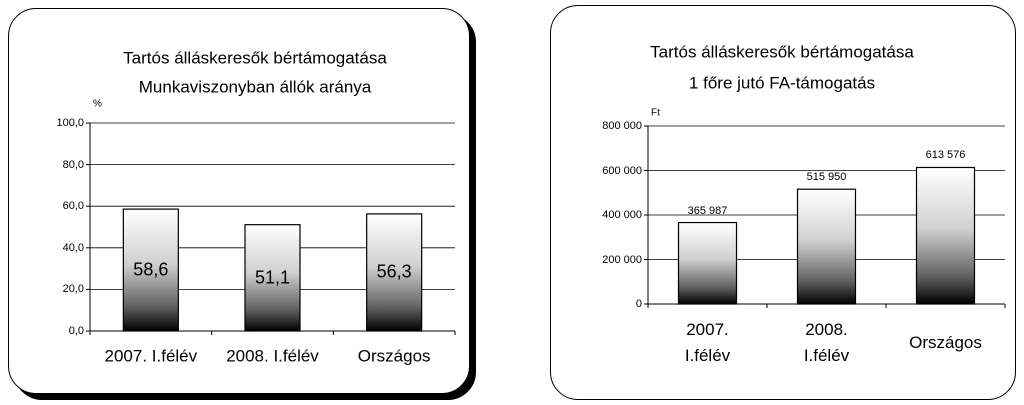 Image resolution: width=1024 pixels, height=405 pixels. Describe the element at coordinates (655, 113) in the screenshot. I see `y-unit: Ft` at that location.